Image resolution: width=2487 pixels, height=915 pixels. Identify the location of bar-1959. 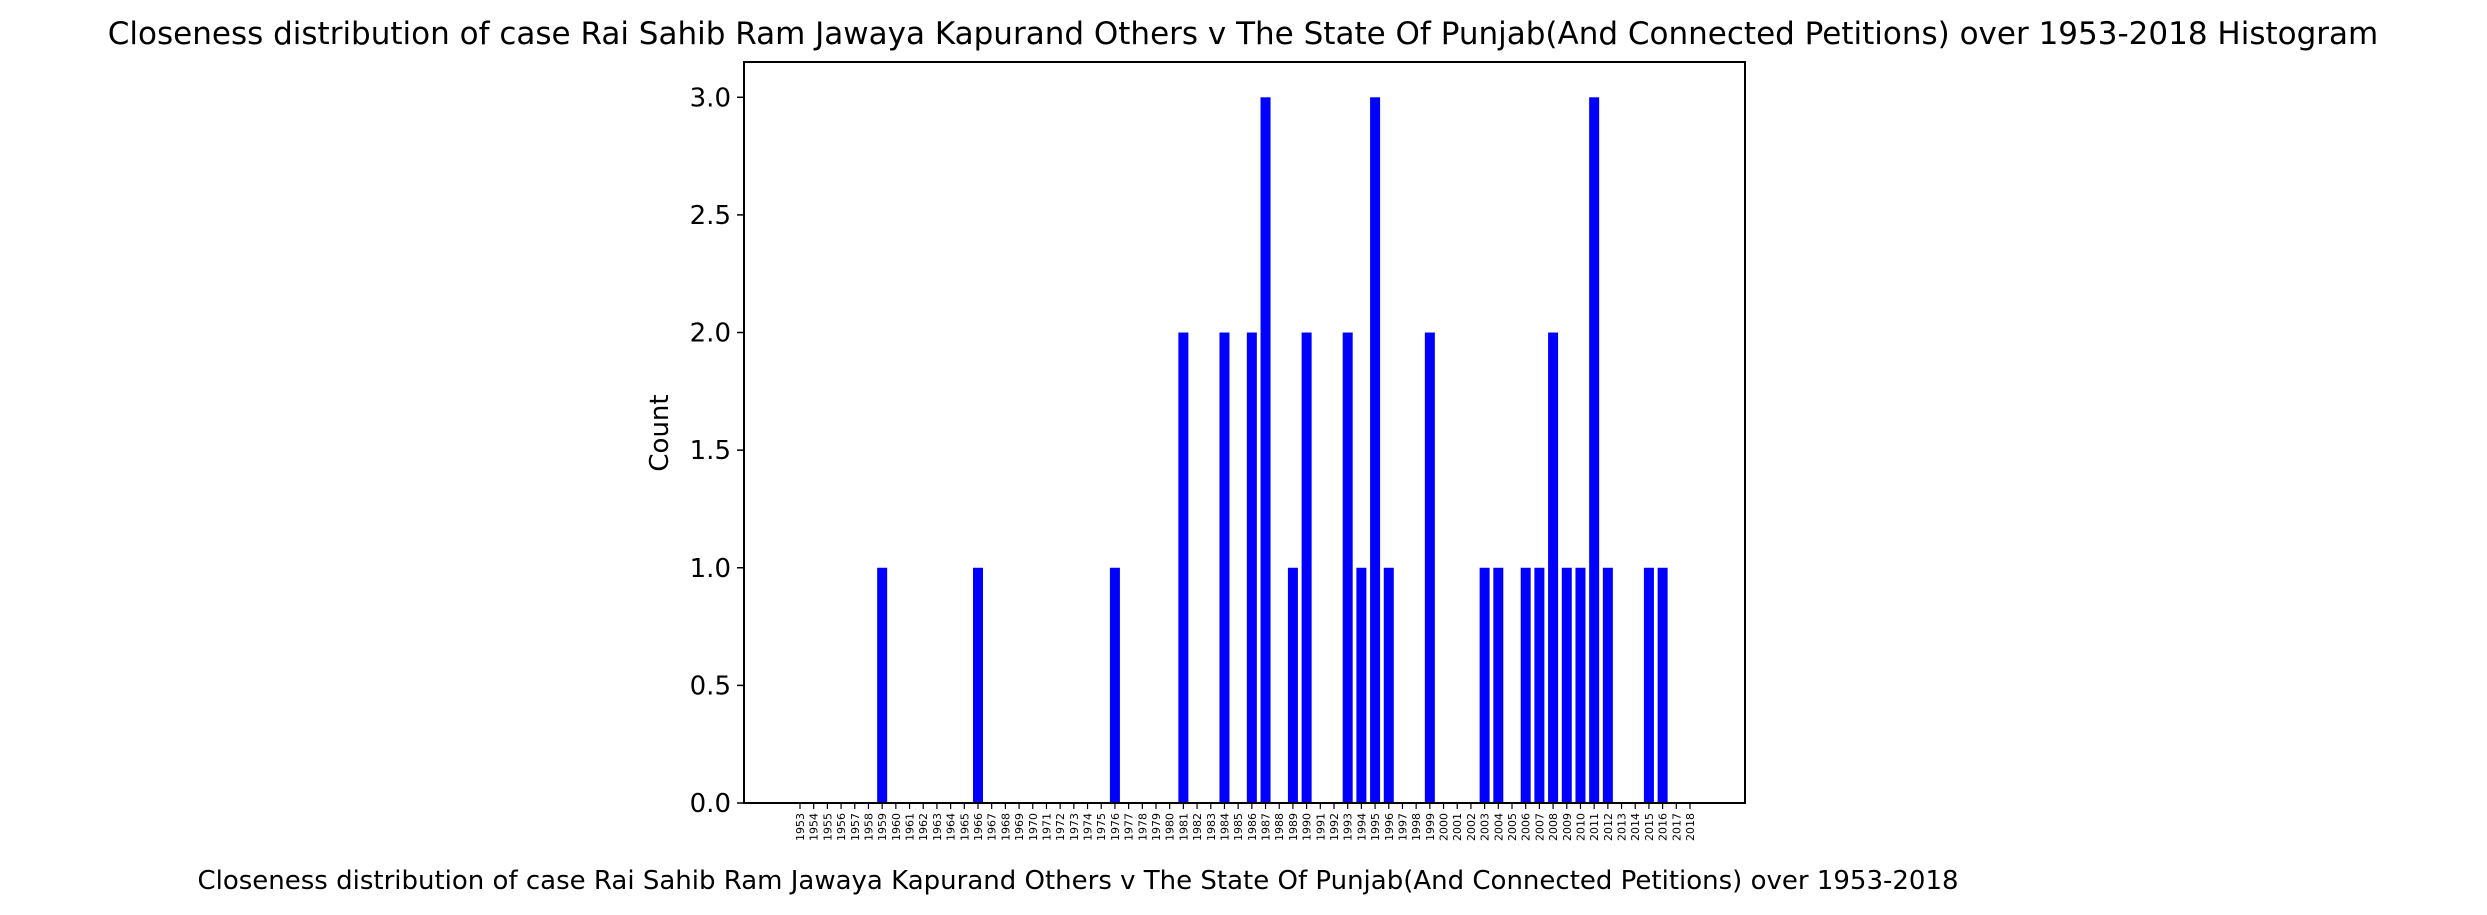
(882, 685).